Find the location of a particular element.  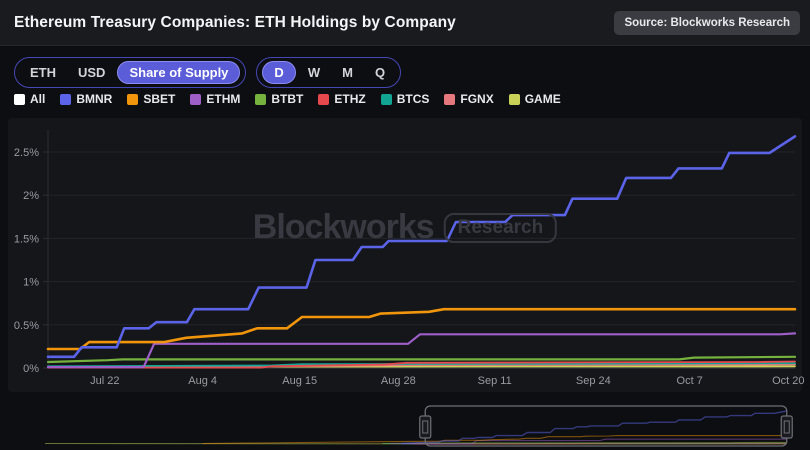

brush-series-line-BMNR is located at coordinates (594, 427).